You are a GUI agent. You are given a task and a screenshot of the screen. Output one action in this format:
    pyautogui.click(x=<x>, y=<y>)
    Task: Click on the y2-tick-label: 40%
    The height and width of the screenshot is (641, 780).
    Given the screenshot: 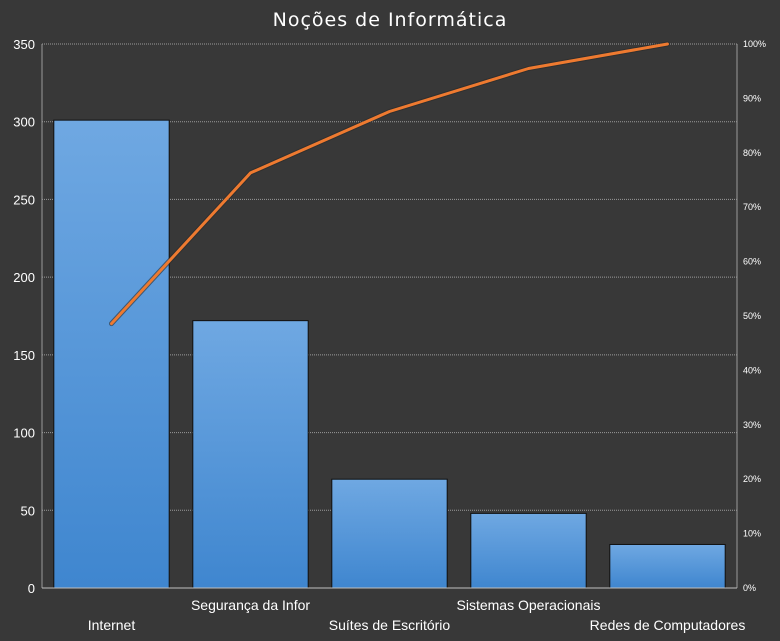 What is the action you would take?
    pyautogui.click(x=752, y=370)
    